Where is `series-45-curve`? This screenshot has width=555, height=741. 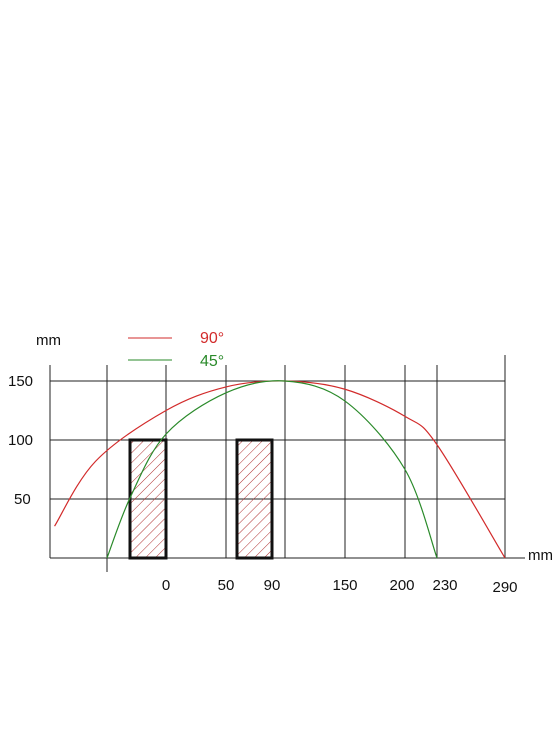 series-45-curve is located at coordinates (272, 469).